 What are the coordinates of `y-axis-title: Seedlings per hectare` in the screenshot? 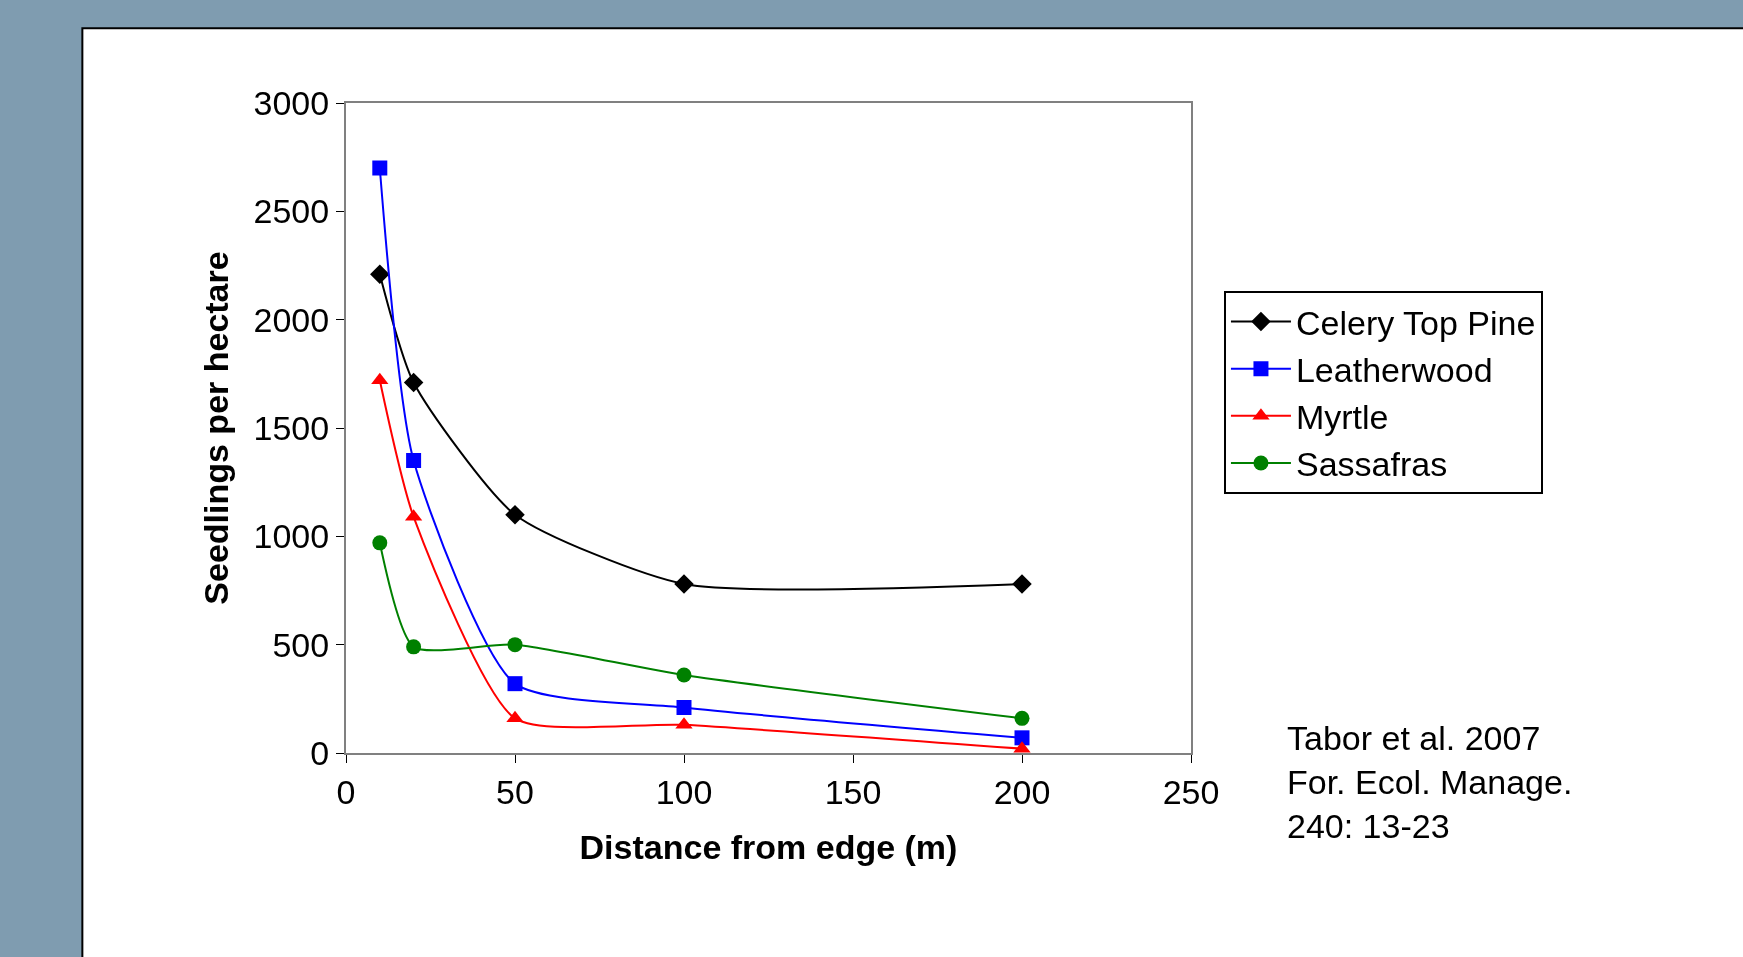 It's located at (215, 428).